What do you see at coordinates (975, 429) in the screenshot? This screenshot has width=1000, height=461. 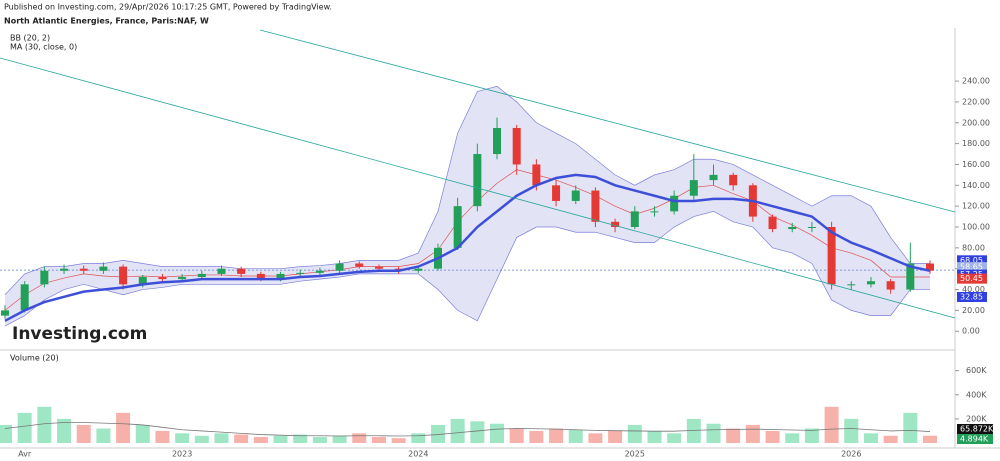 I see `volume-label-box` at bounding box center [975, 429].